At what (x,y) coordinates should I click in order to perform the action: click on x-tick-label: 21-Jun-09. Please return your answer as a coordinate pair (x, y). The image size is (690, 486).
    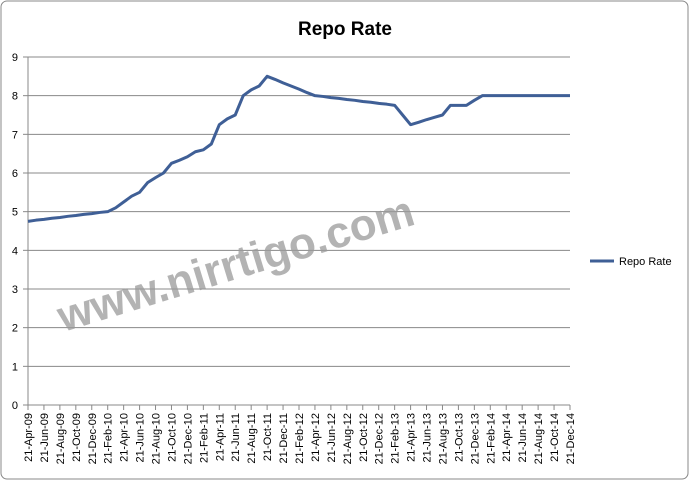
    Looking at the image, I should click on (45, 438).